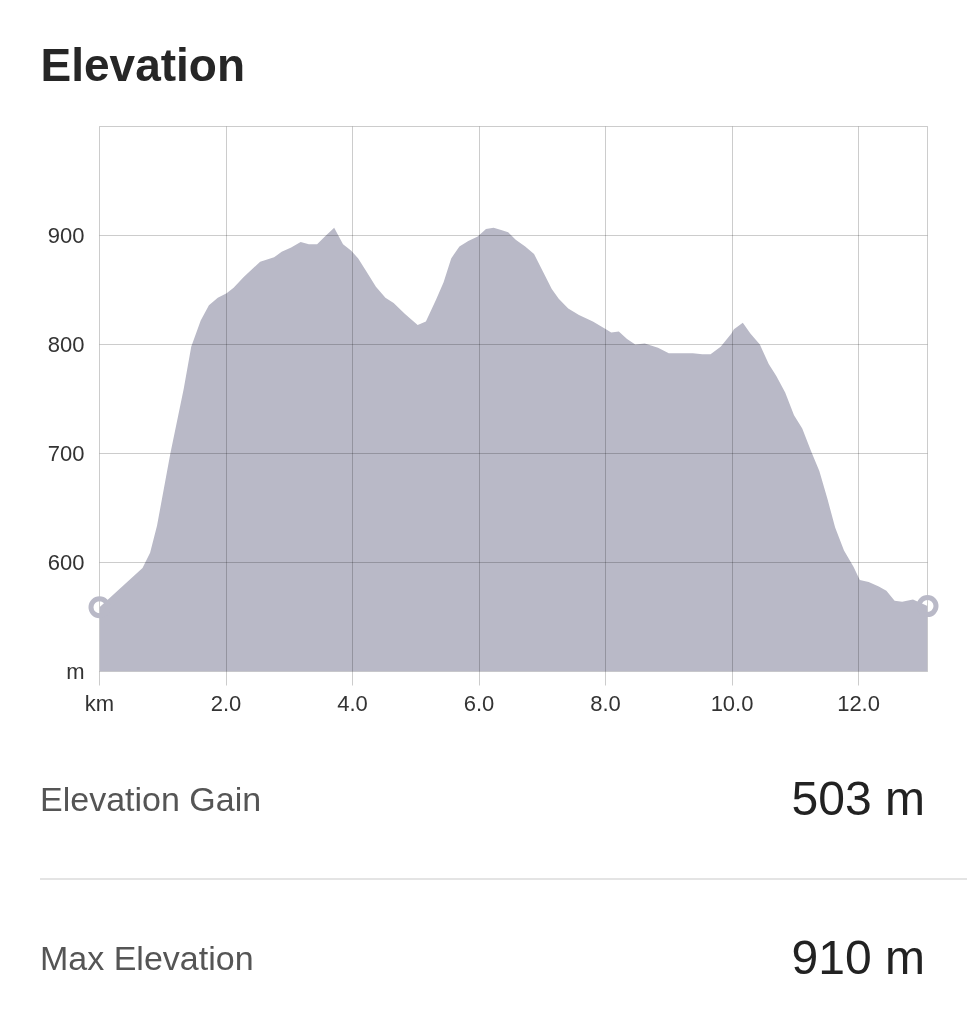  What do you see at coordinates (352, 703) in the screenshot?
I see `x-tick-label: 4.0` at bounding box center [352, 703].